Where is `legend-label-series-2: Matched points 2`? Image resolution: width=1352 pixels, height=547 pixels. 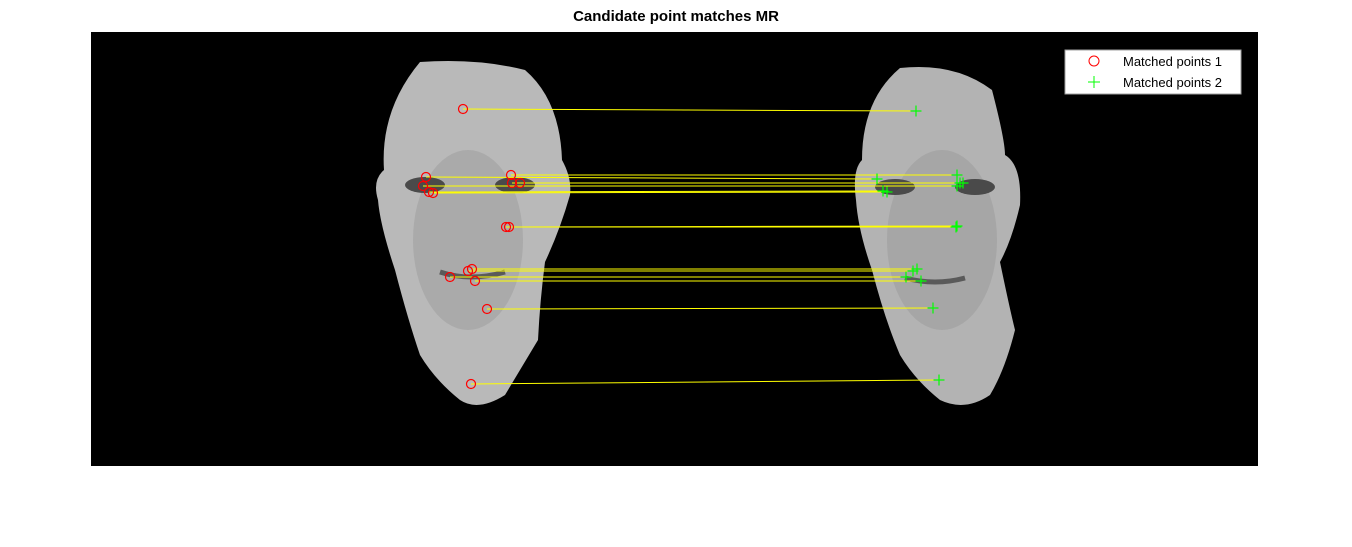 legend-label-series-2: Matched points 2 is located at coordinates (1172, 82).